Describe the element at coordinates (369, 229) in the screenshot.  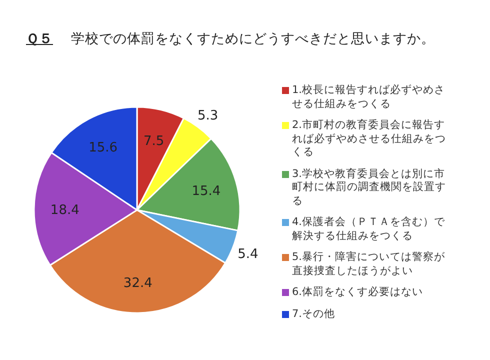
I see `legend-label: 4.保護者会（ＰＴＡを含む）で解決する仕組みをつくる` at that location.